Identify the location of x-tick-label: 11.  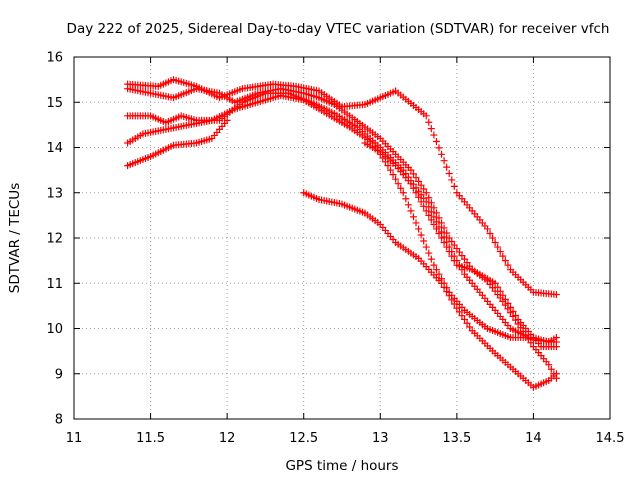
(74, 438).